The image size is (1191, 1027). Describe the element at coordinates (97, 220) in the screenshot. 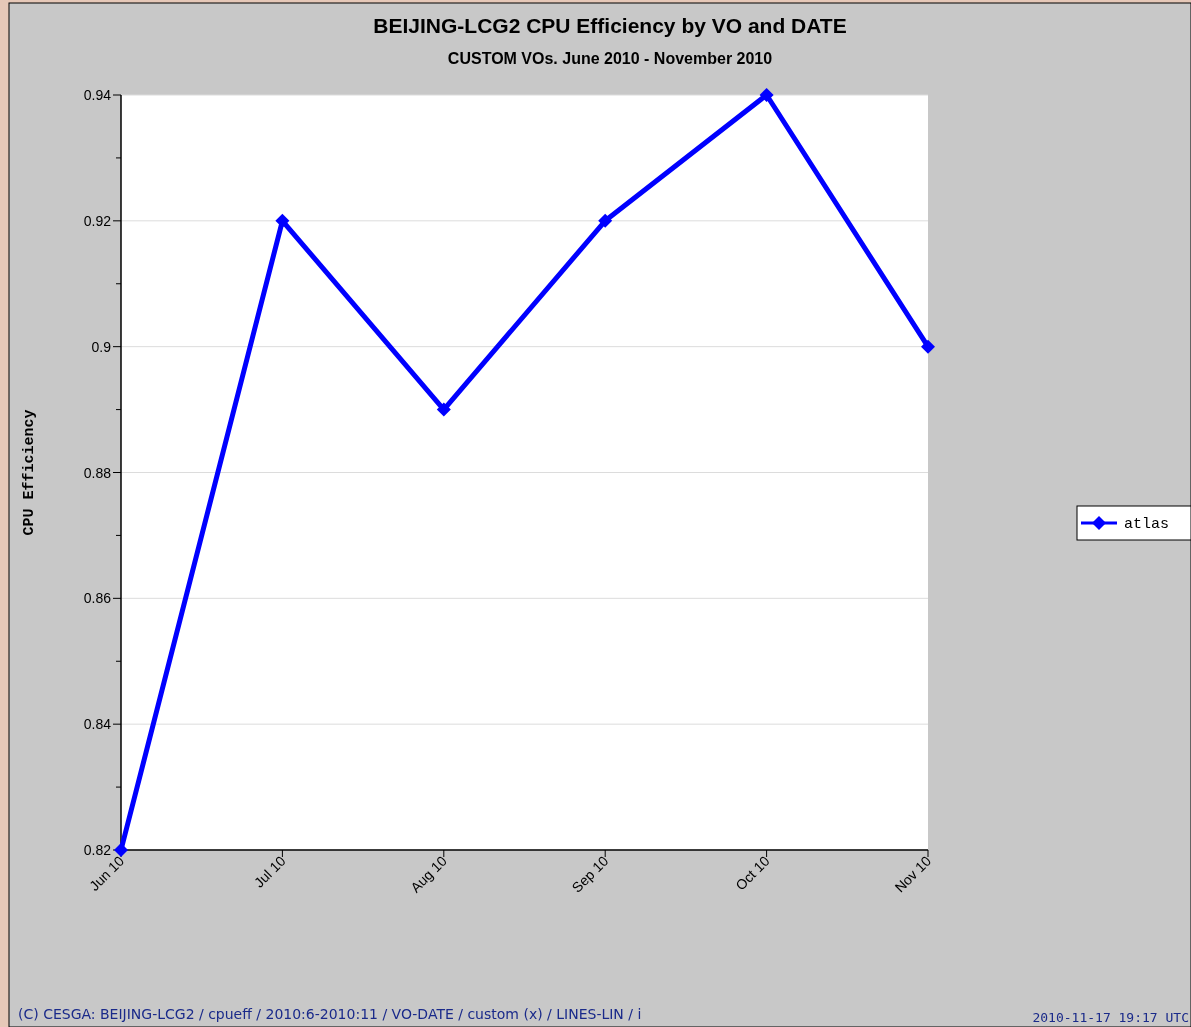

I see `y-tick-label: 0.92` at that location.